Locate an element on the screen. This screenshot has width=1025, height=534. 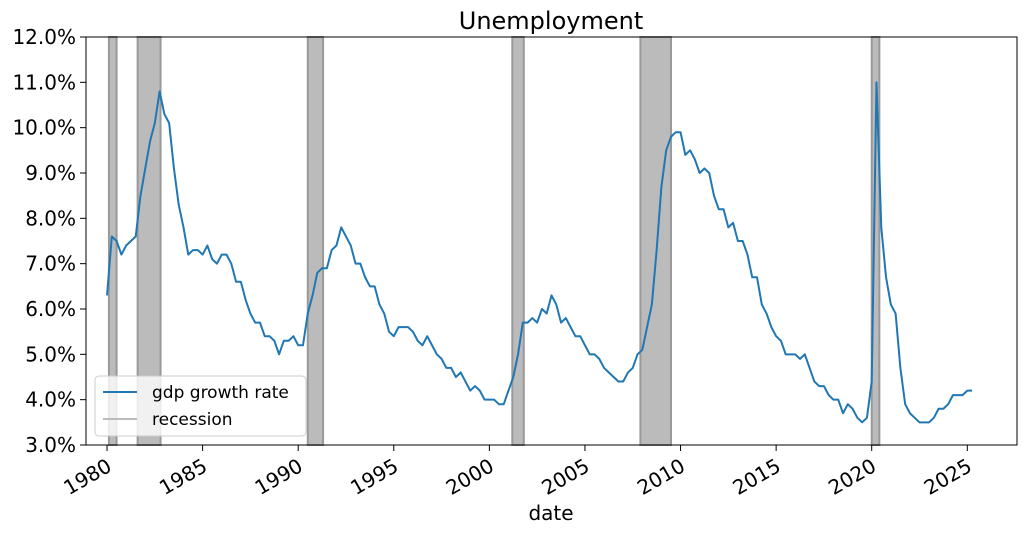
chart-title: Unemployment is located at coordinates (551, 21).